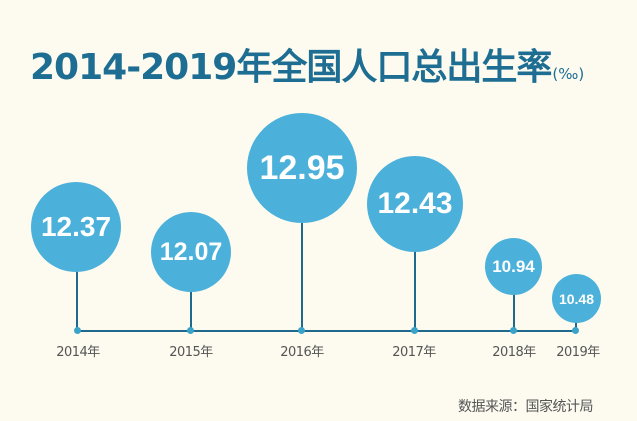 This screenshot has width=637, height=421. Describe the element at coordinates (514, 352) in the screenshot. I see `year-label-2018: 2018年` at that location.